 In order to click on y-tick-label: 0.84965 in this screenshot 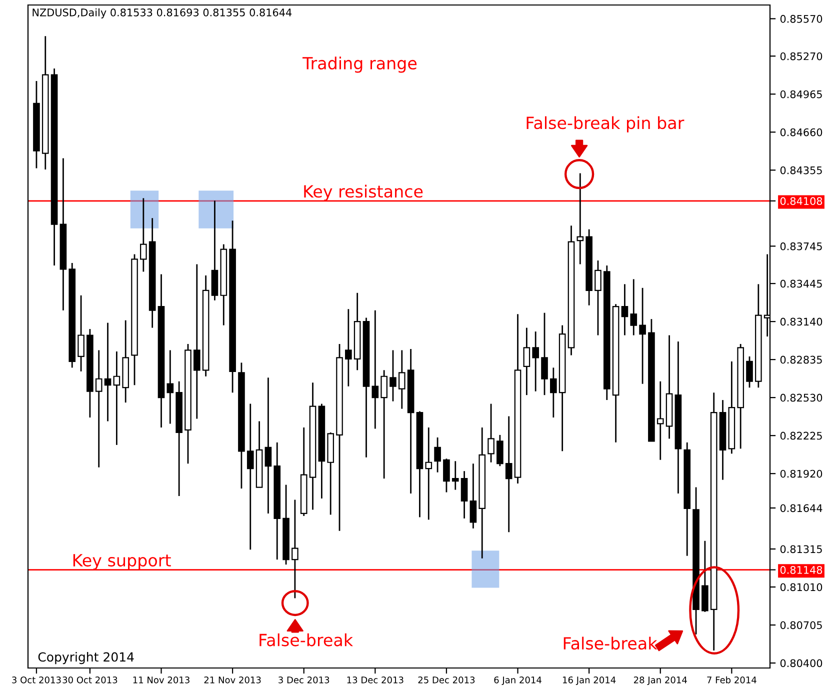, I will do `click(801, 94)`.